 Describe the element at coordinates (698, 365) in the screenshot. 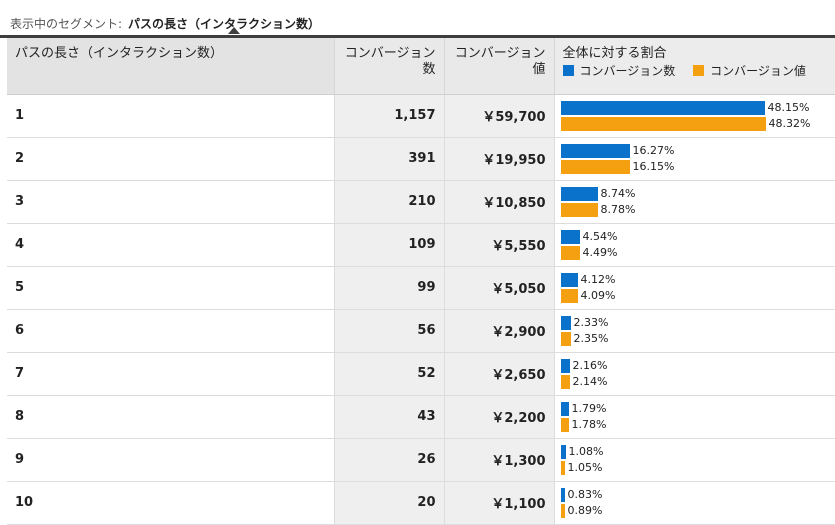

I see `conversions-share-line: 2.16%` at that location.